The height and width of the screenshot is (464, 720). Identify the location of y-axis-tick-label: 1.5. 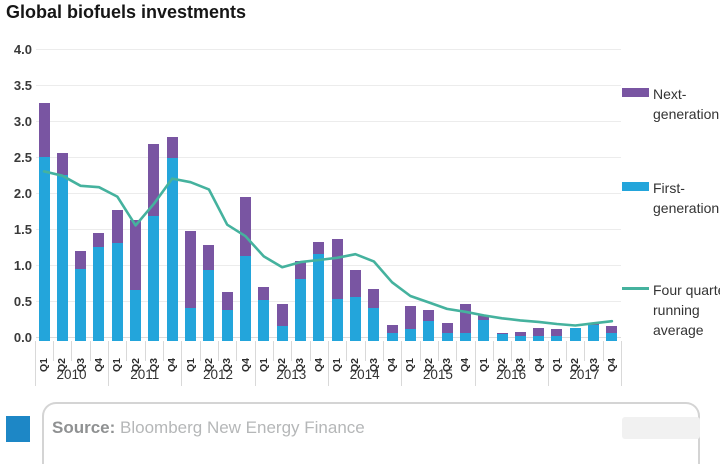
(22, 229).